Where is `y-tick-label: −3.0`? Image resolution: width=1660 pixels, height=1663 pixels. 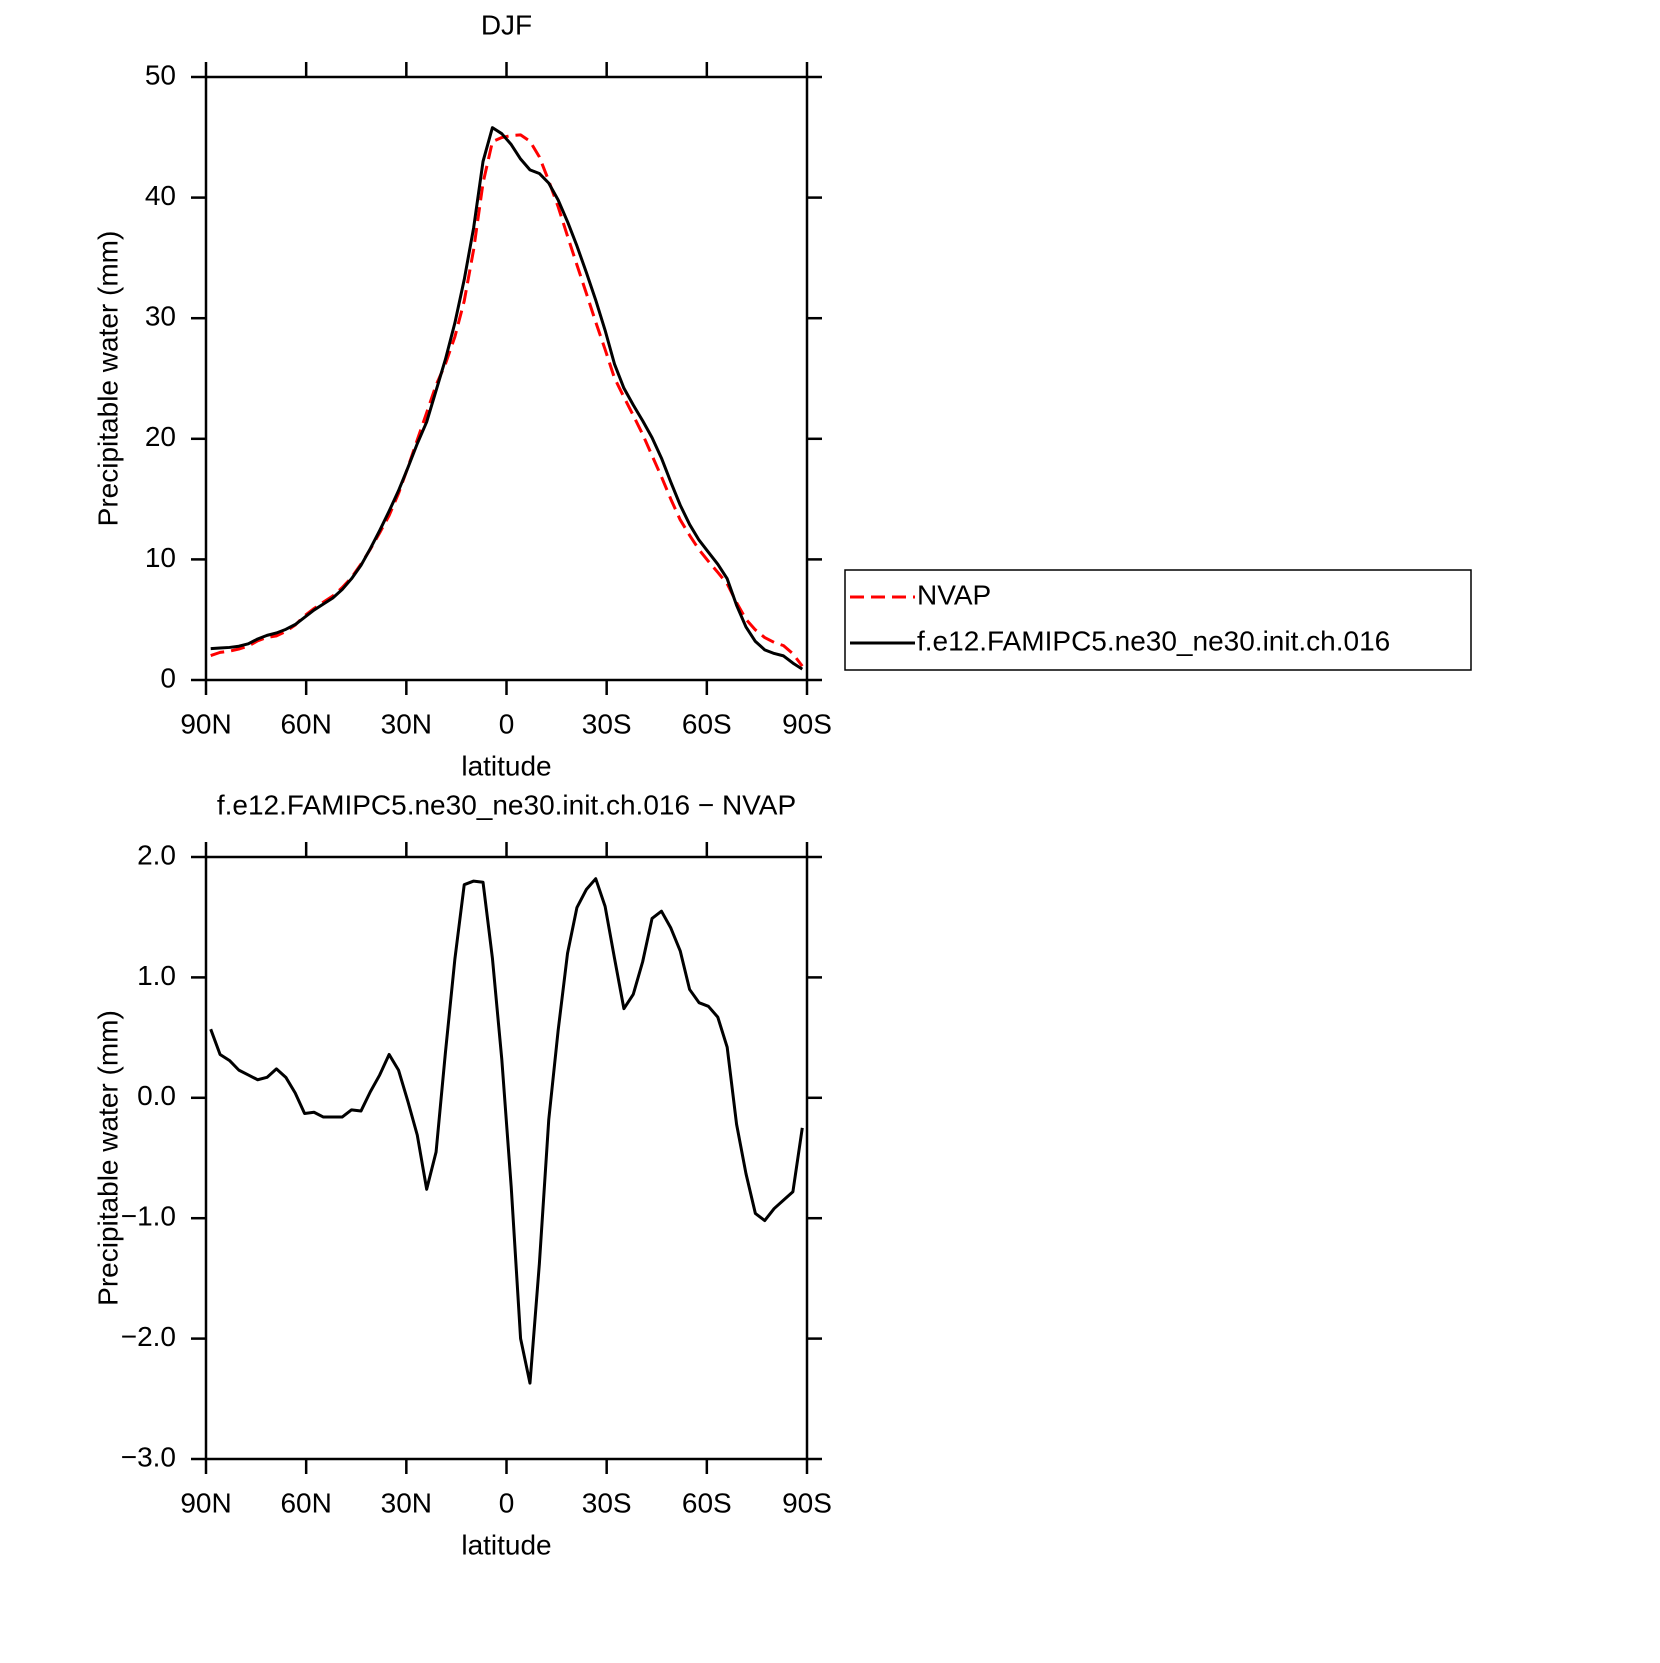 y-tick-label: −3.0 is located at coordinates (148, 1456).